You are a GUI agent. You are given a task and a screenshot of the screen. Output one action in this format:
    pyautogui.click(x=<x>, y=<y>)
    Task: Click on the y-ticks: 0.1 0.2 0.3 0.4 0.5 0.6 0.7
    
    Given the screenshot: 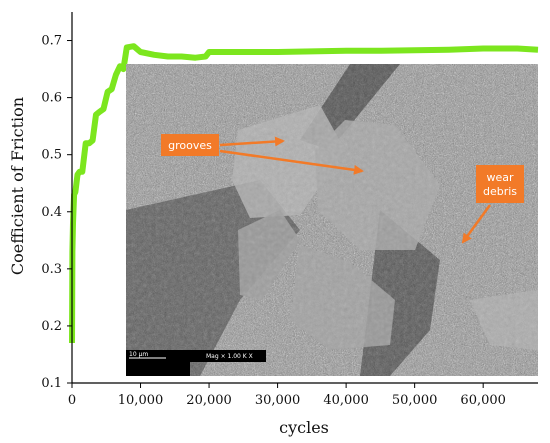 What is the action you would take?
    pyautogui.click(x=56, y=212)
    